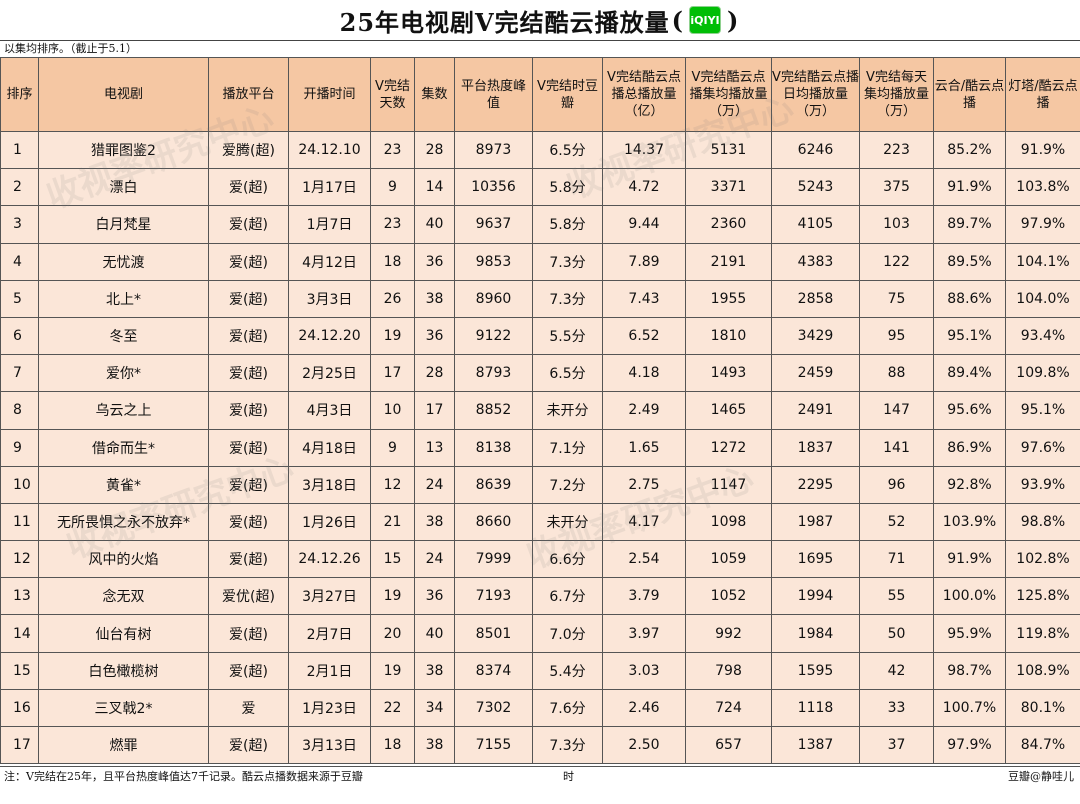 The height and width of the screenshot is (804, 1080). I want to click on table-cell: 7999, so click(493, 559).